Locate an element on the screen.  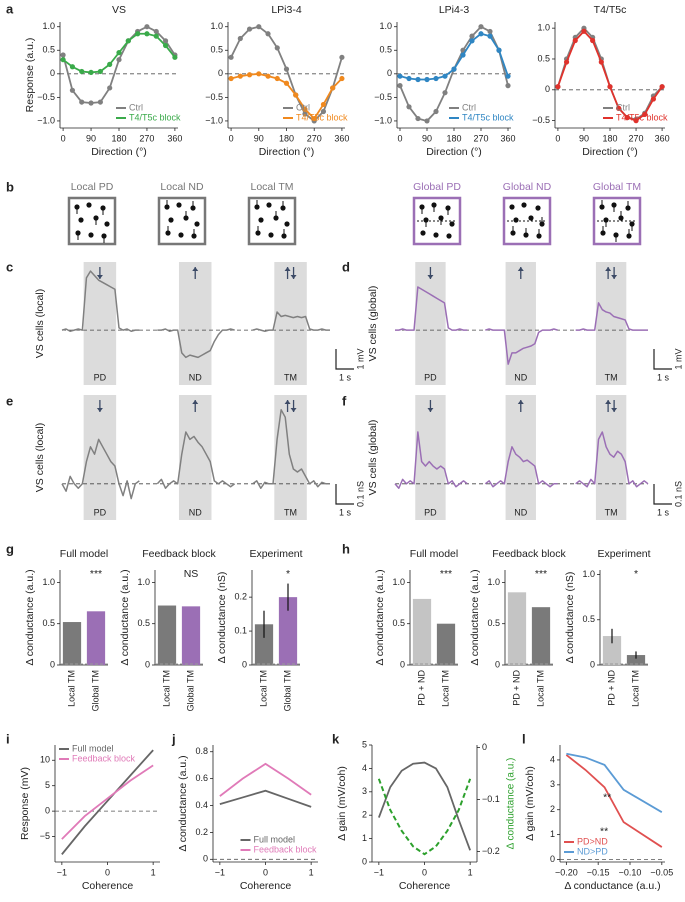
y-tick-label: 0.6 is located at coordinates (201, 778).